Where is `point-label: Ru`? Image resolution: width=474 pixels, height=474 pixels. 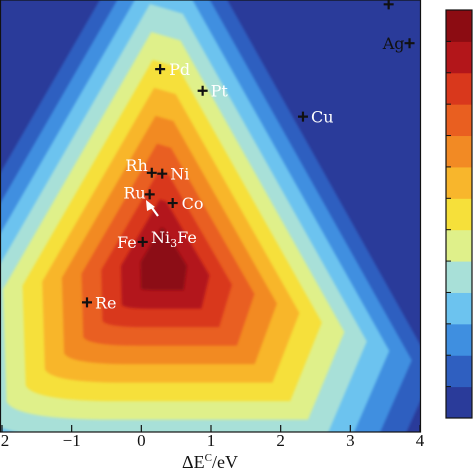
point-label: Ru is located at coordinates (134, 192).